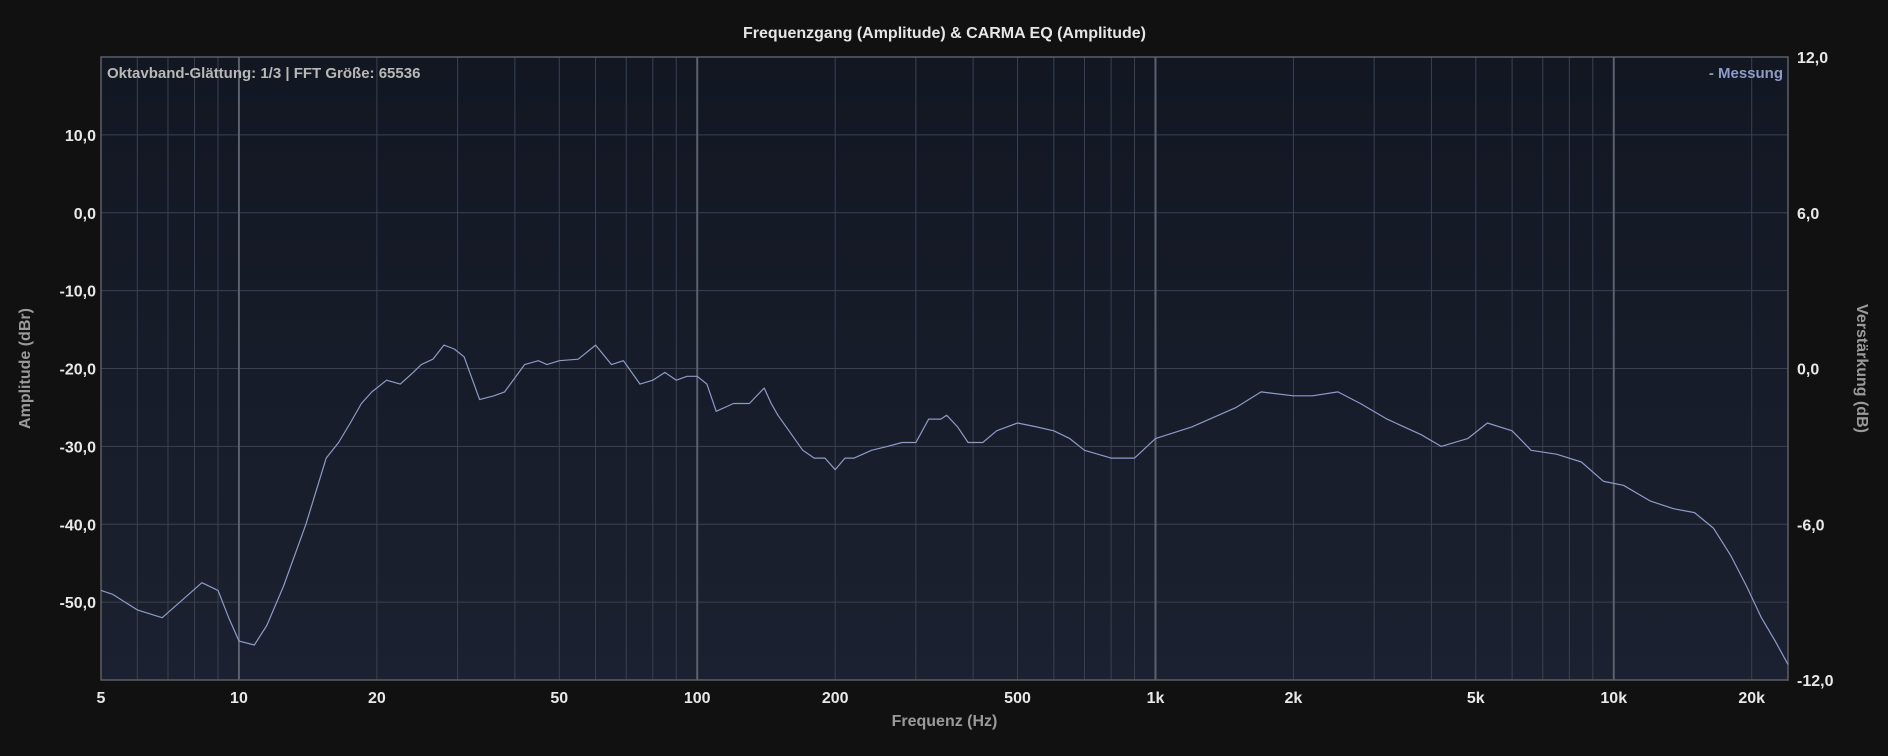 The height and width of the screenshot is (756, 1888). Describe the element at coordinates (559, 698) in the screenshot. I see `x-tick-label: 50` at that location.